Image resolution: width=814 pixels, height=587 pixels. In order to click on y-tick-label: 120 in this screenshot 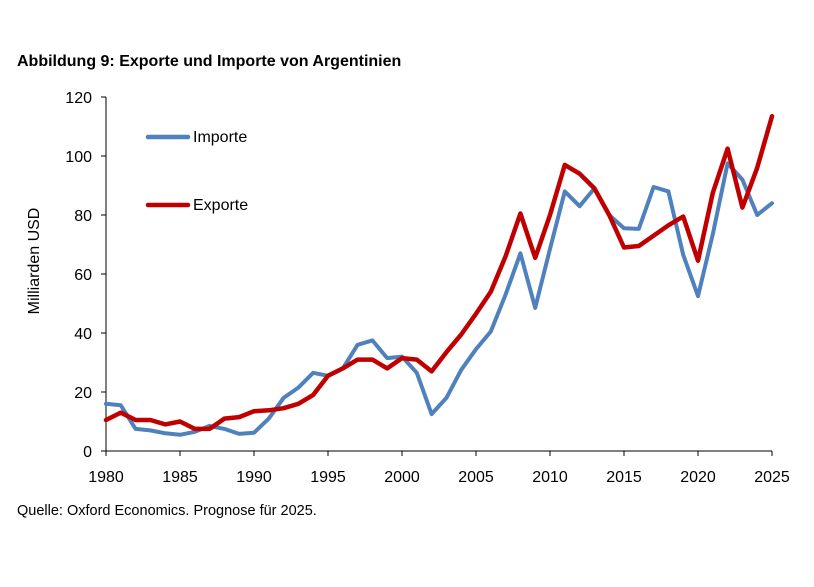, I will do `click(78, 98)`.